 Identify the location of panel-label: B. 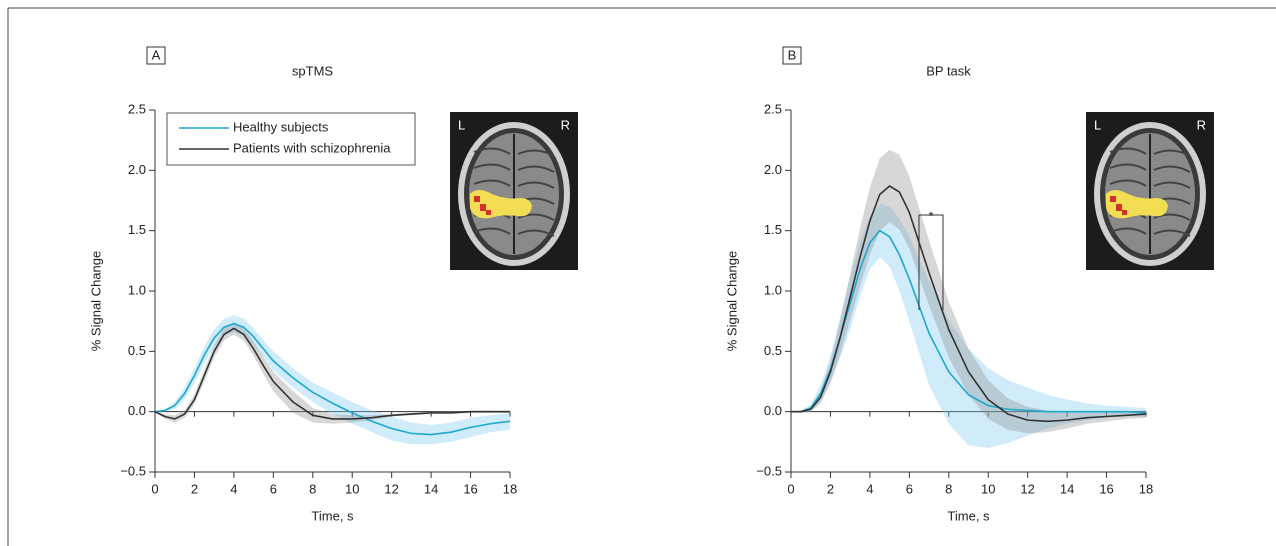
(792, 54).